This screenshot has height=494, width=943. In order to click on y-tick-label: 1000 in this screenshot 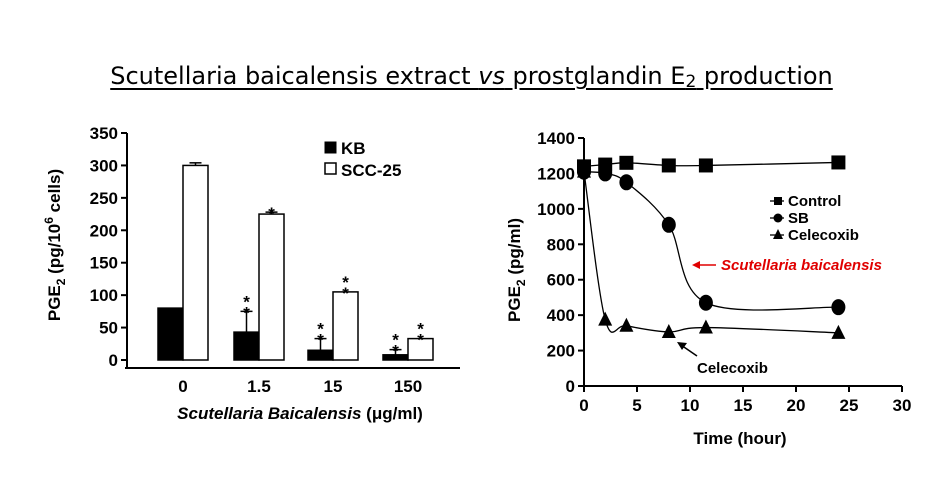, I will do `click(556, 209)`.